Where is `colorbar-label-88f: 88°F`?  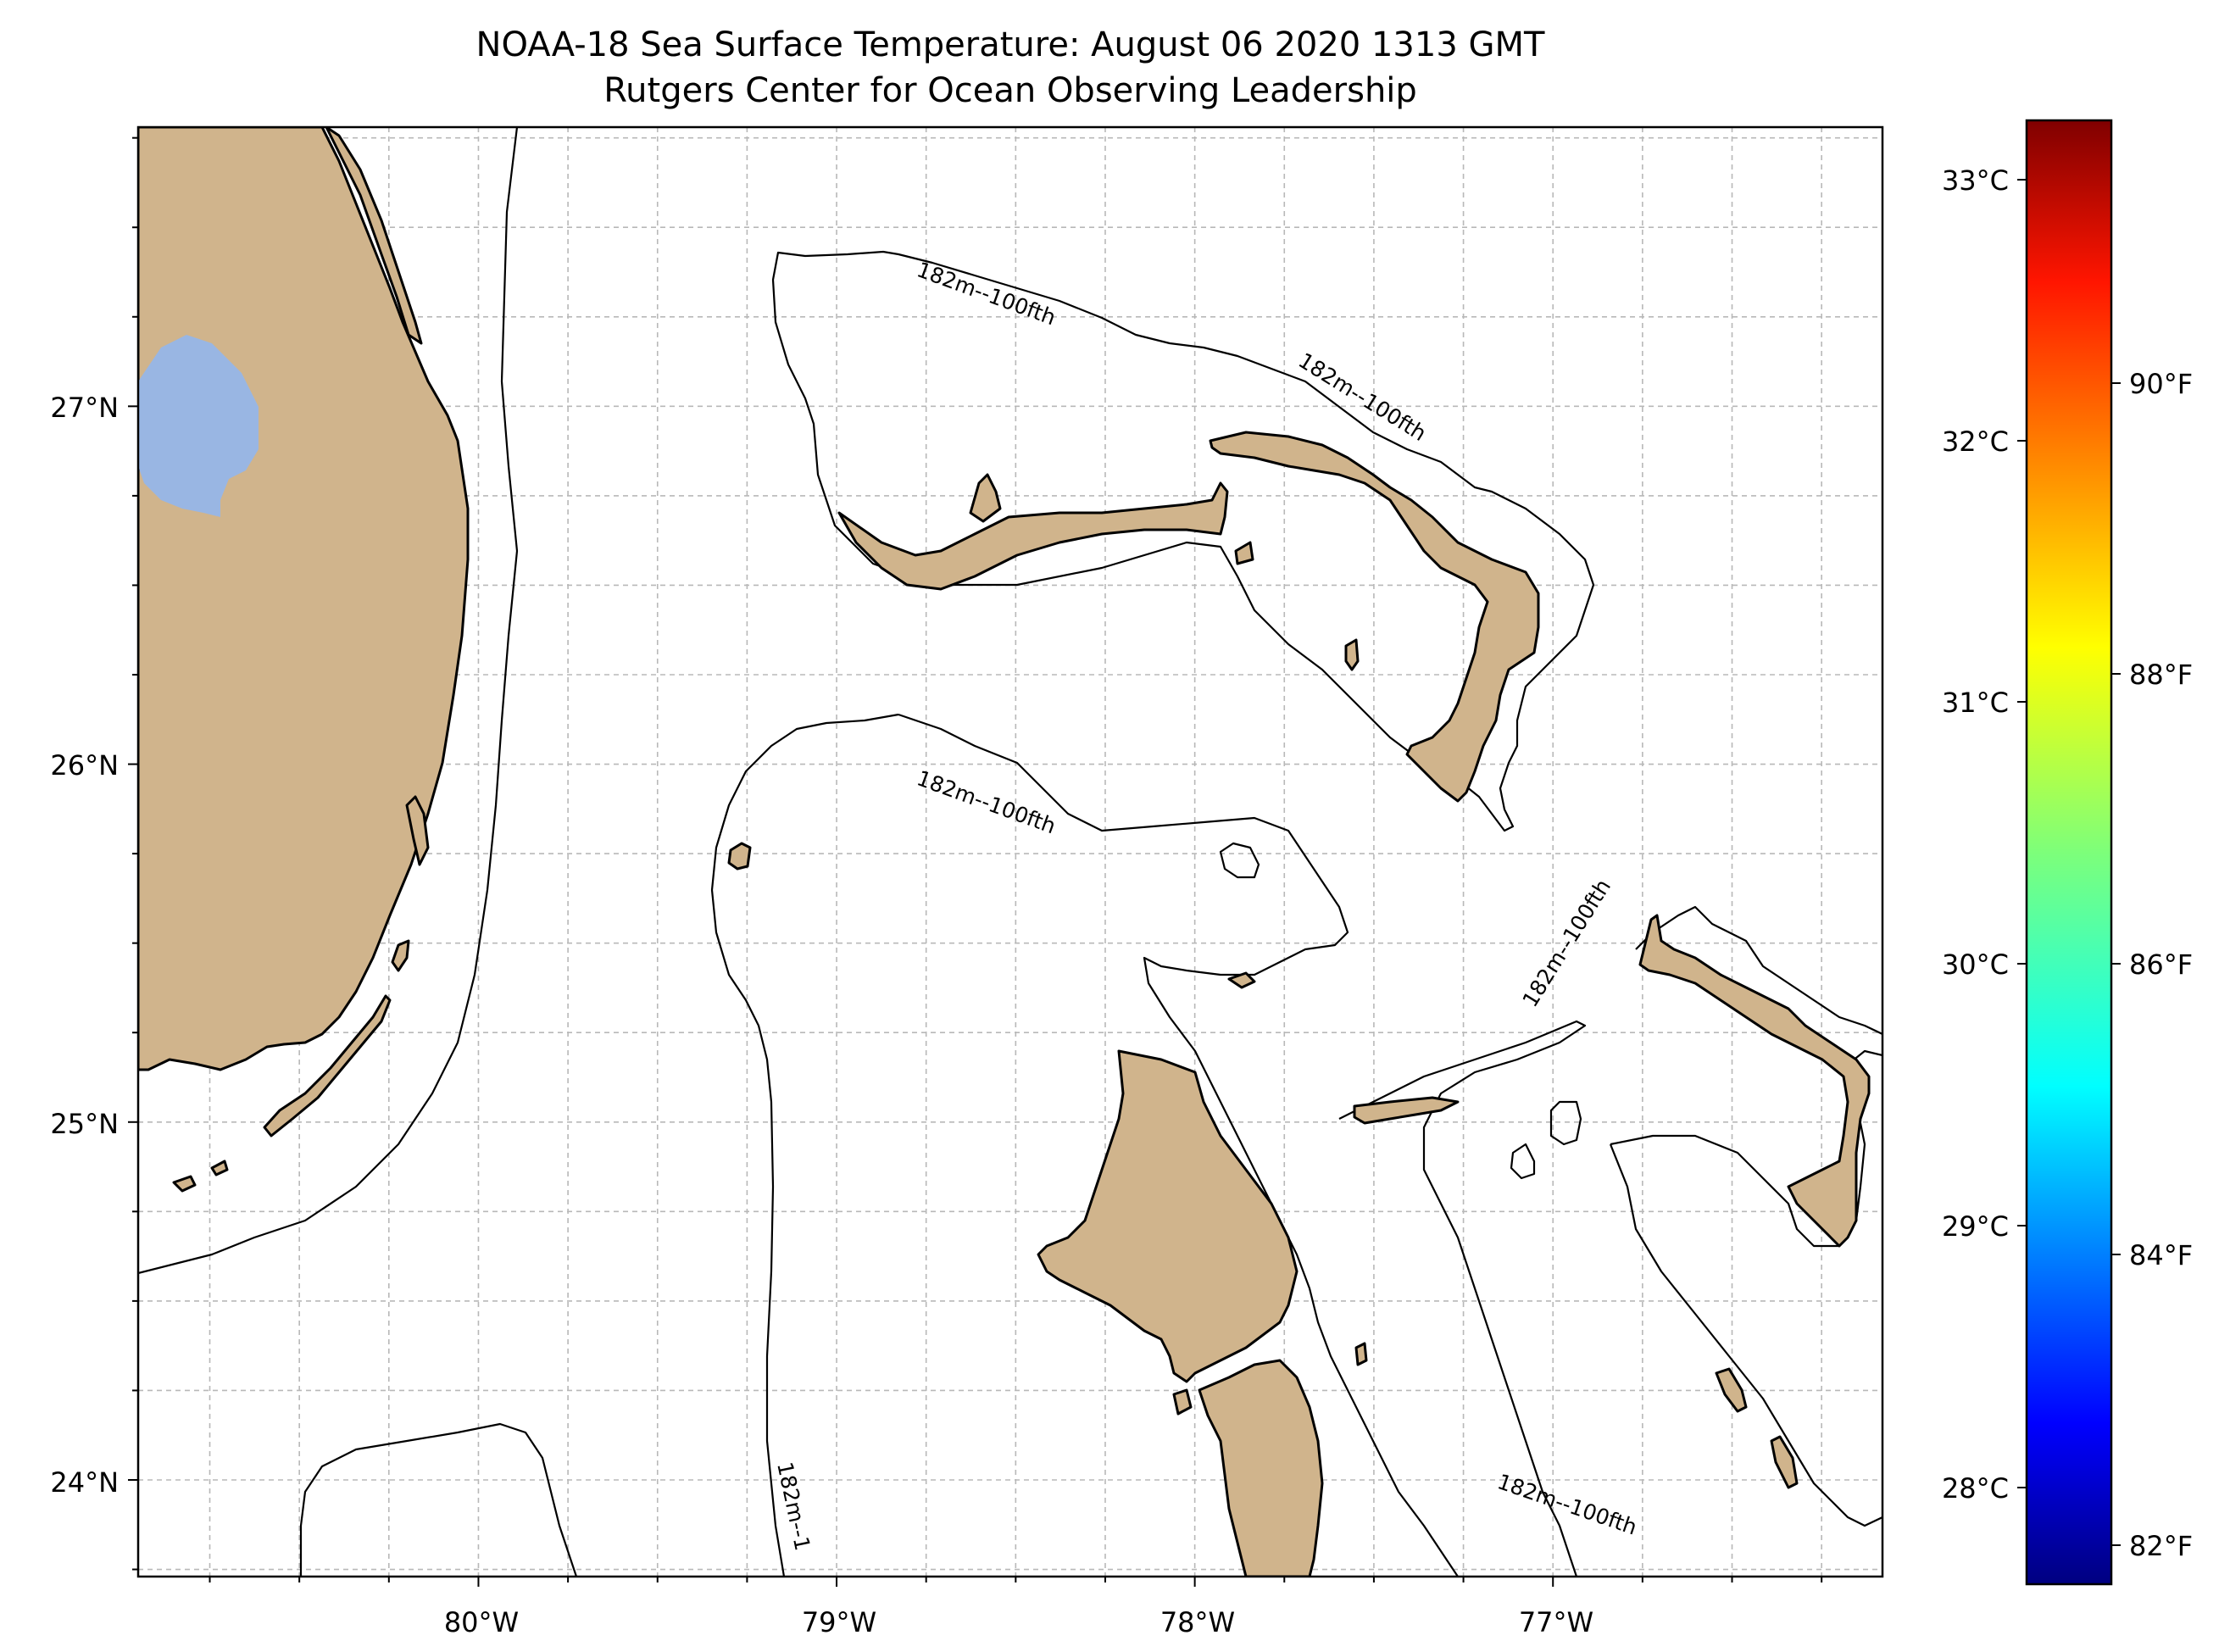 colorbar-label-88f: 88°F is located at coordinates (2161, 675).